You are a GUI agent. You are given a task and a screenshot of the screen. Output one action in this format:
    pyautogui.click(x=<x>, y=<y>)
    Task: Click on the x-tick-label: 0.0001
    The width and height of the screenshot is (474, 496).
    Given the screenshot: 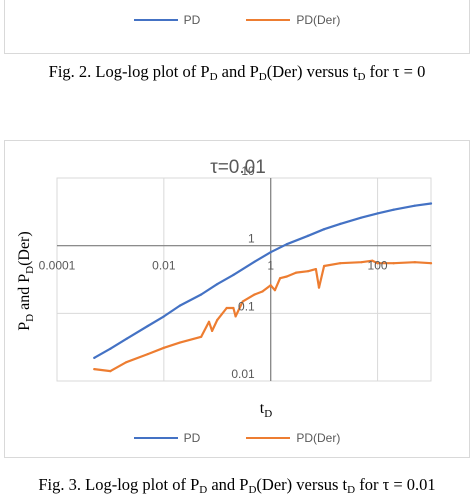 What is the action you would take?
    pyautogui.click(x=57, y=266)
    